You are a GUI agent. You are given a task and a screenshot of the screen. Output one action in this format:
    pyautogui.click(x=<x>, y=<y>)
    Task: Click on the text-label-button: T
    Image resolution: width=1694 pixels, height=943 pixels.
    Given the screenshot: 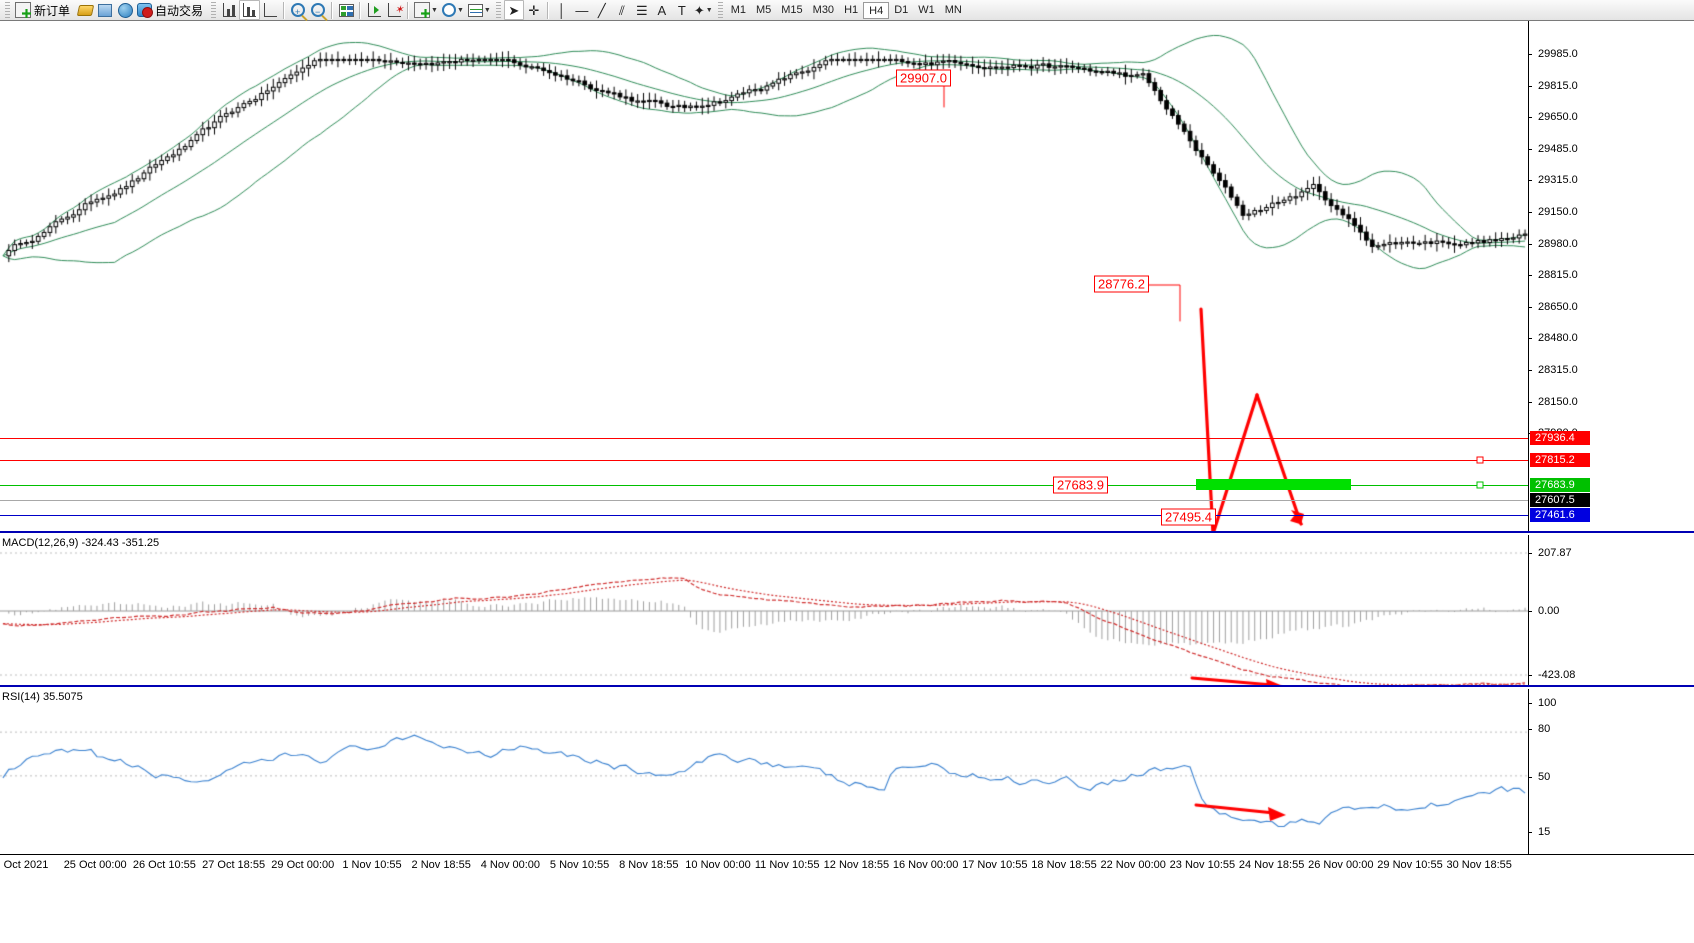 What is the action you would take?
    pyautogui.click(x=682, y=10)
    